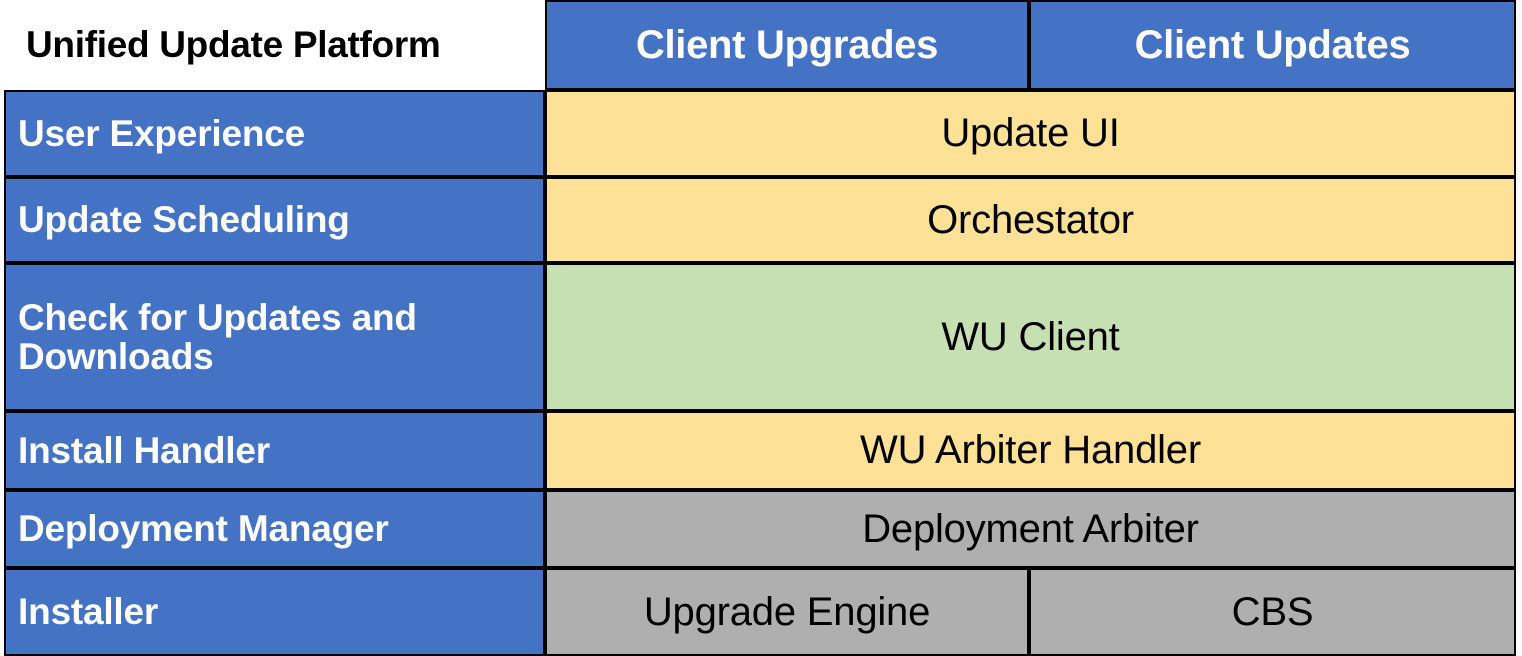 Image resolution: width=1522 pixels, height=656 pixels. What do you see at coordinates (1272, 45) in the screenshot?
I see `column-header-client-updates: Client Updates` at bounding box center [1272, 45].